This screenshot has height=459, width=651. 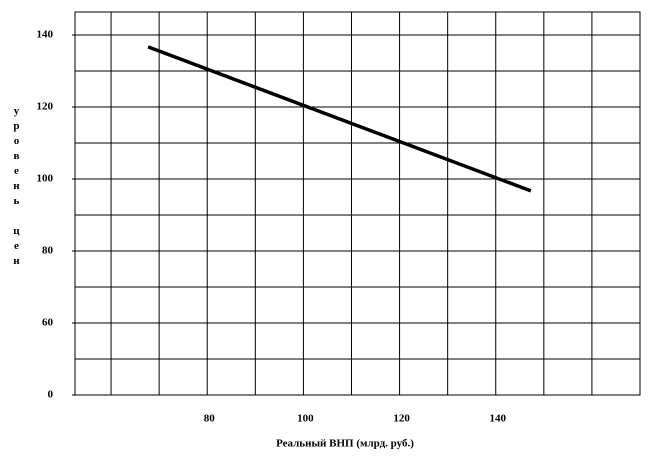 I want to click on y-tick-label: 60, so click(x=48, y=323).